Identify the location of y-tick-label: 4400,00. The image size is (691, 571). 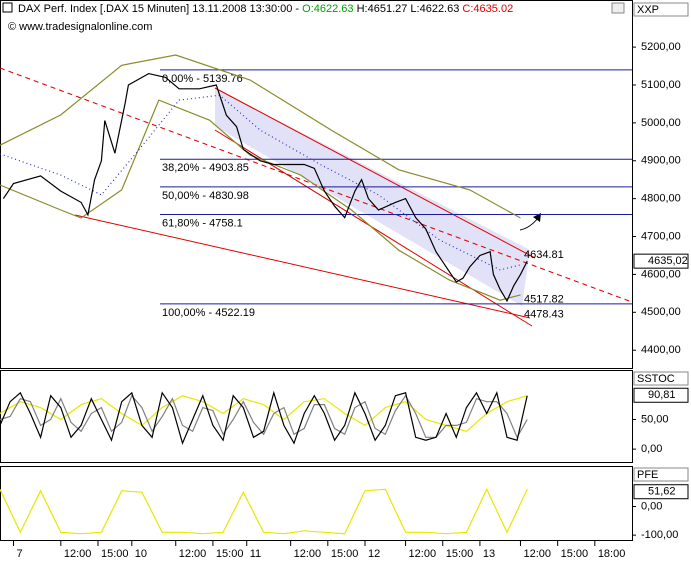
(661, 350).